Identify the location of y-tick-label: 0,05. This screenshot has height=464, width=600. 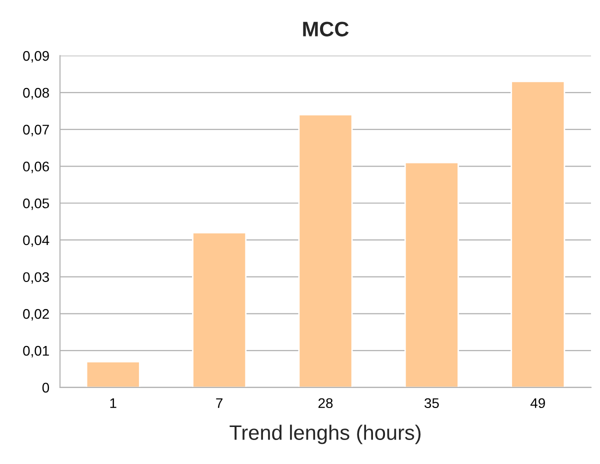
(36, 204).